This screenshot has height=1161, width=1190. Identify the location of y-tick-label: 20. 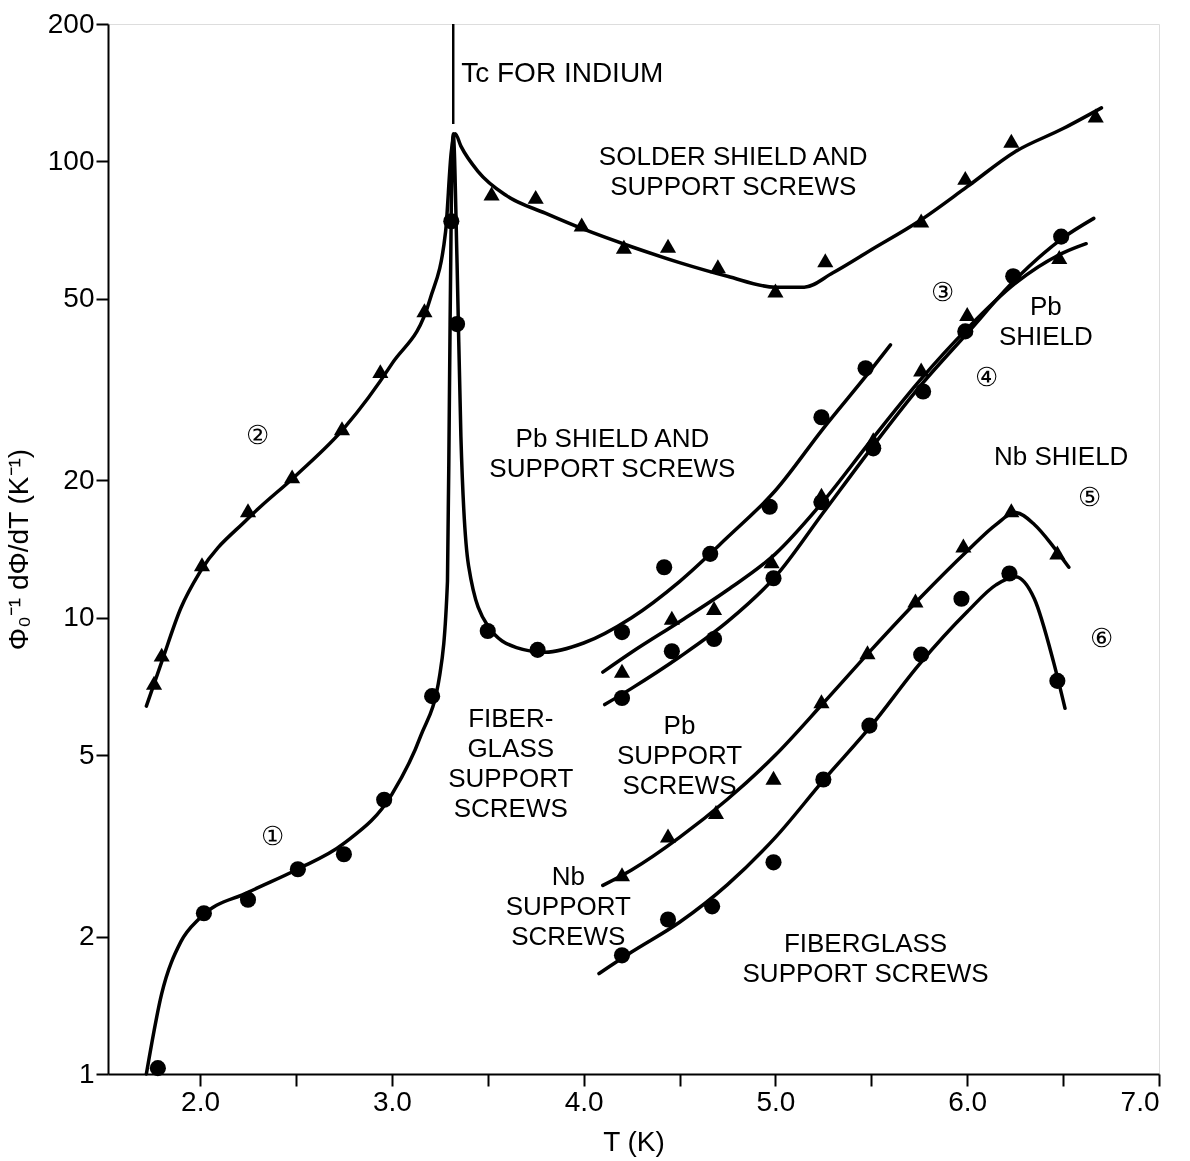
(79, 479).